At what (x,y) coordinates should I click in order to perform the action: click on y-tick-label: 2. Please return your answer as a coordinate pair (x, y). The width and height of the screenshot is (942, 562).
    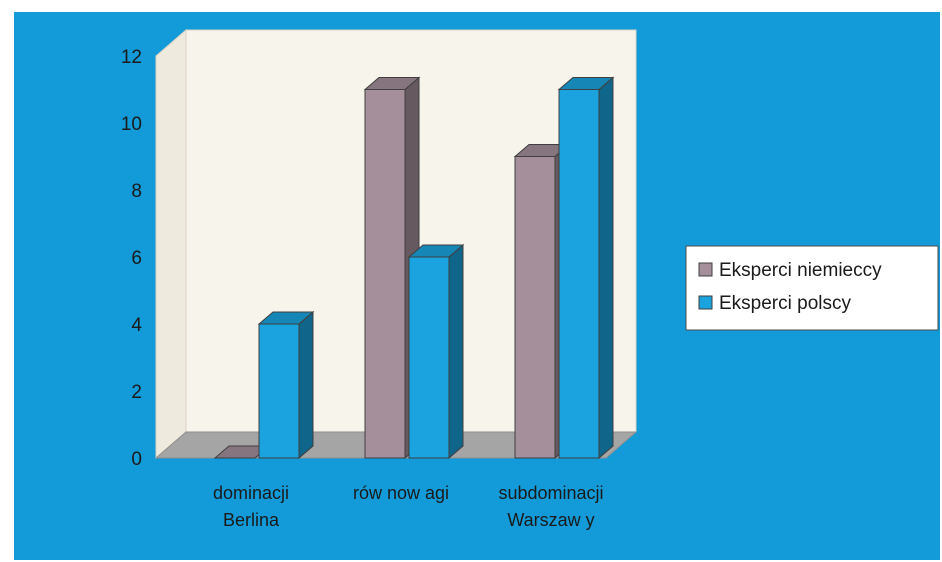
    Looking at the image, I should click on (136, 392).